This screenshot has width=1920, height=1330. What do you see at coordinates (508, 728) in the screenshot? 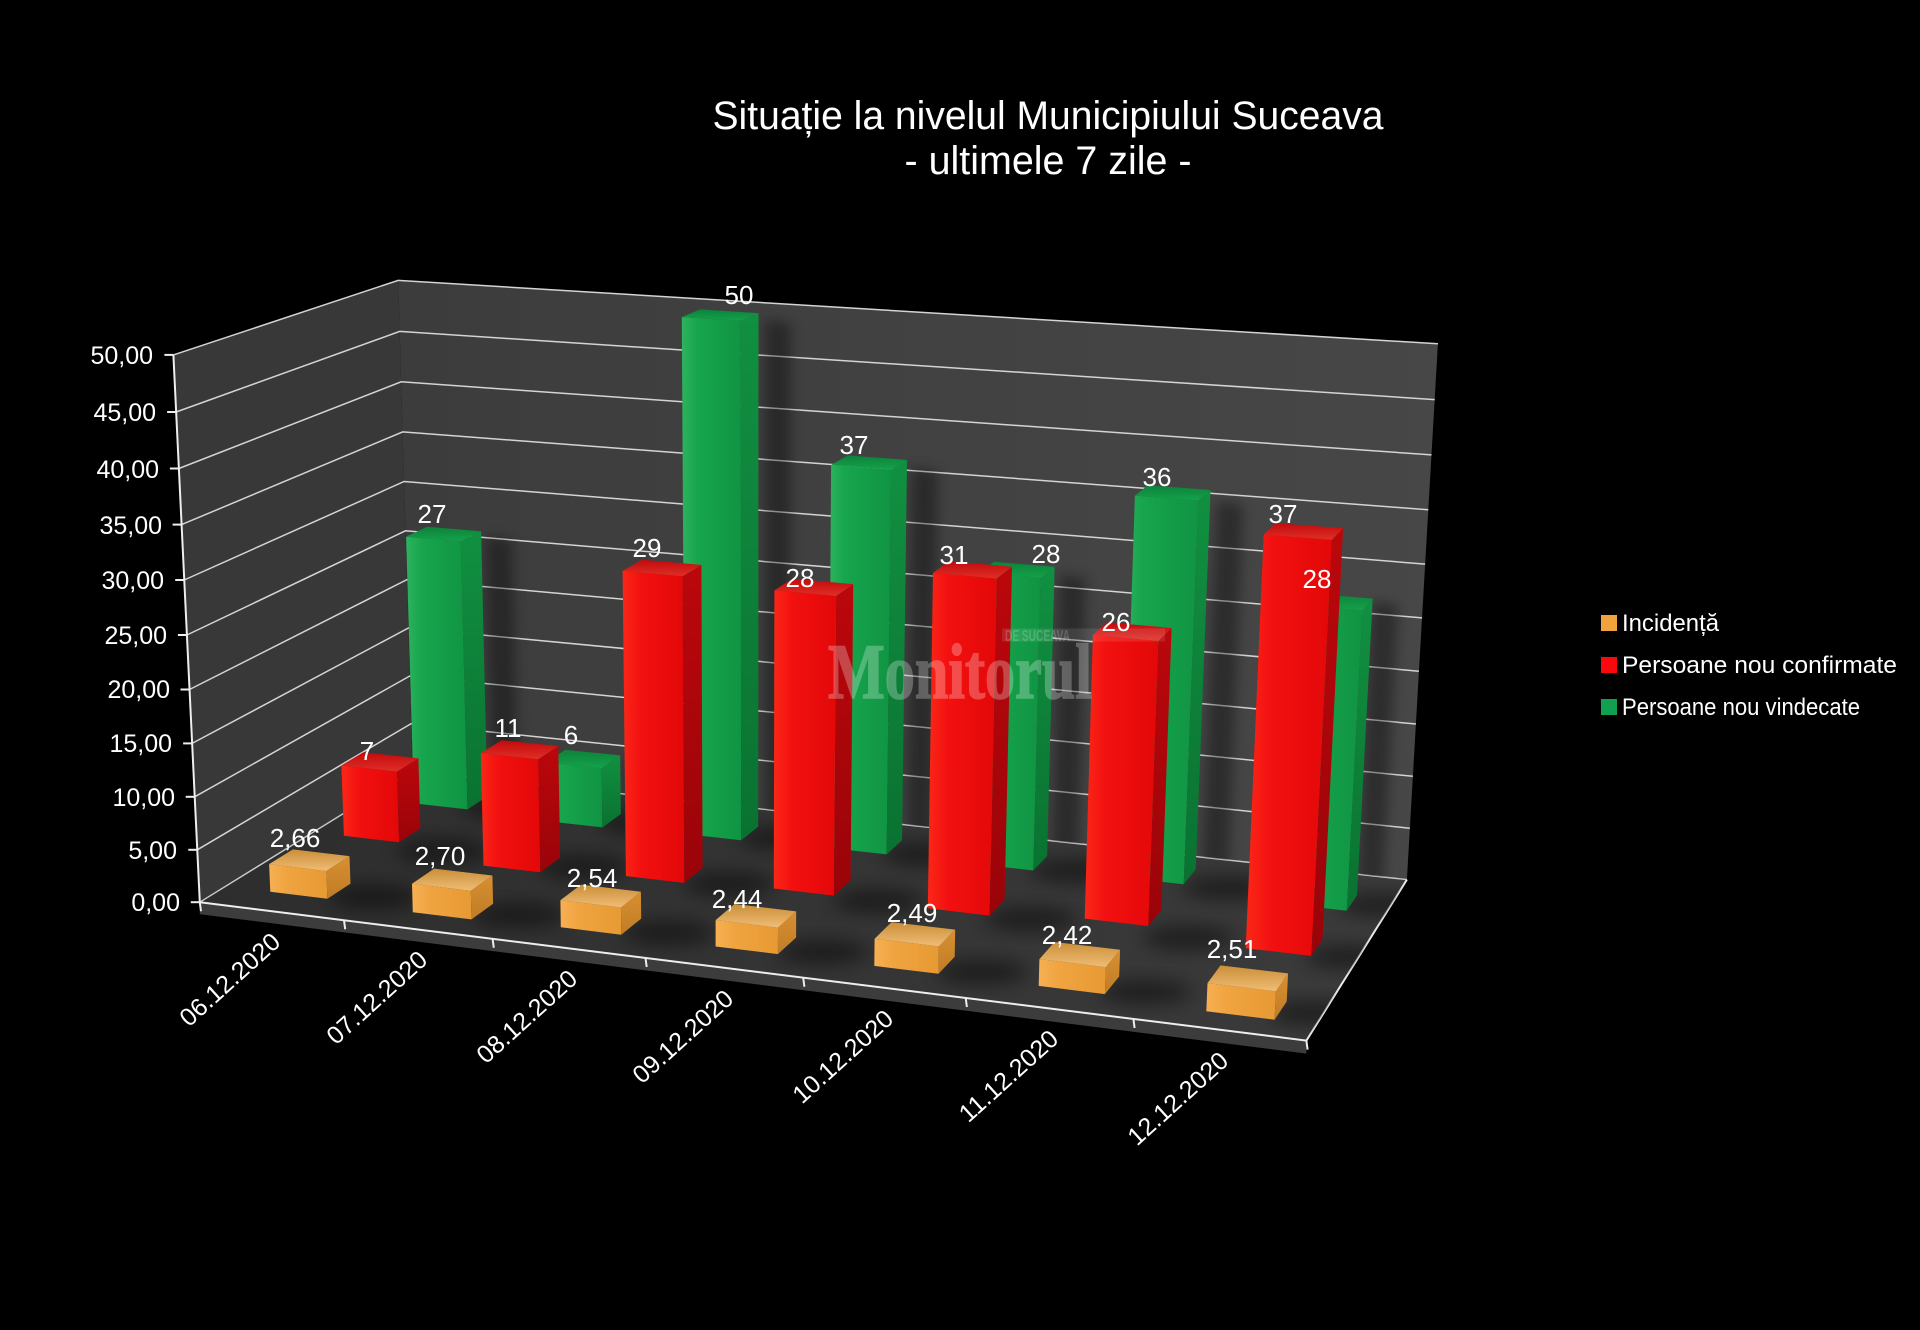
I see `svg-text: 11` at bounding box center [508, 728].